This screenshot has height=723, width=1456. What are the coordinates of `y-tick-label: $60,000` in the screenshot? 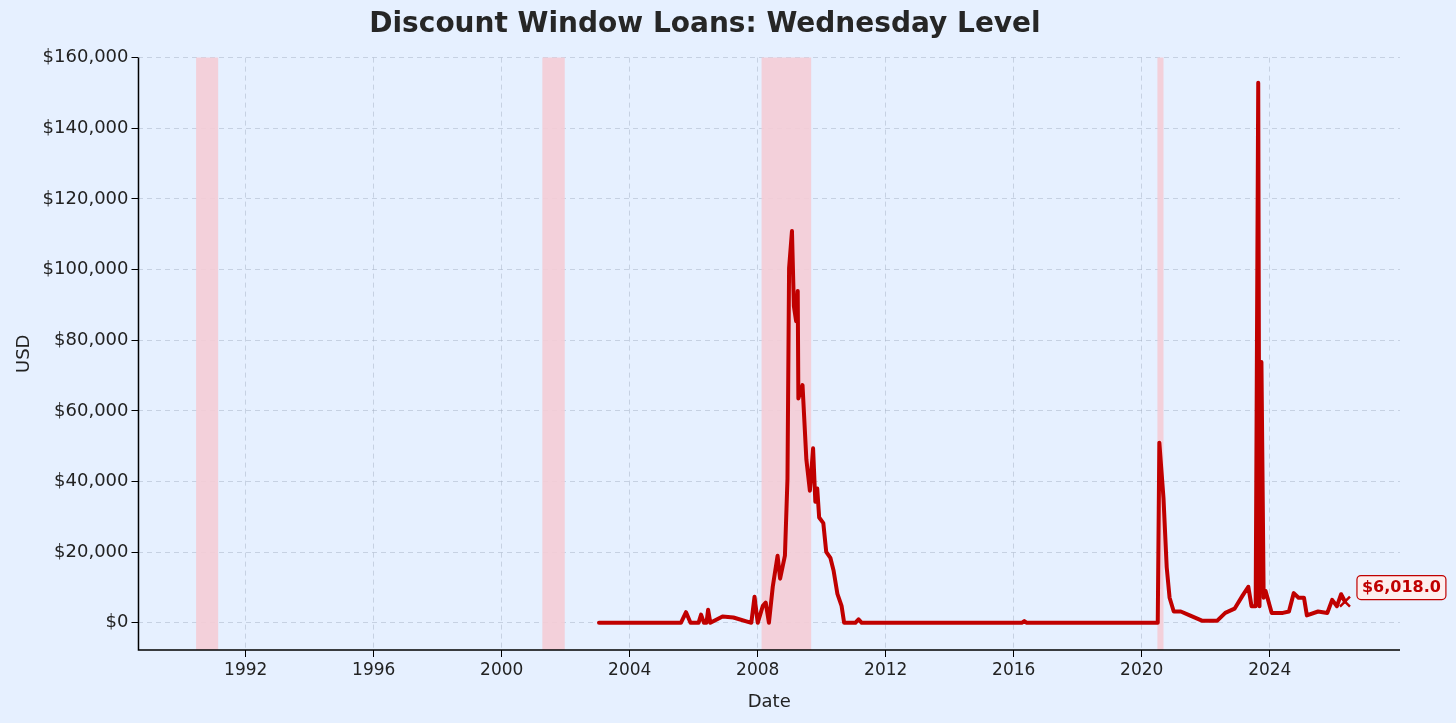 It's located at (91, 409).